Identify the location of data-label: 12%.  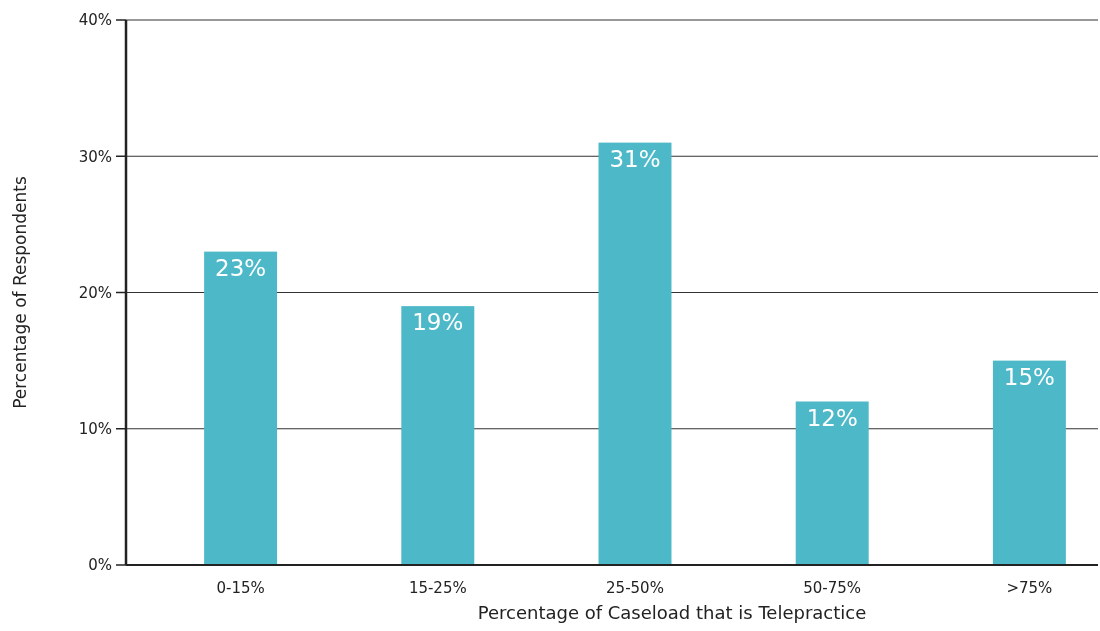
(832, 417).